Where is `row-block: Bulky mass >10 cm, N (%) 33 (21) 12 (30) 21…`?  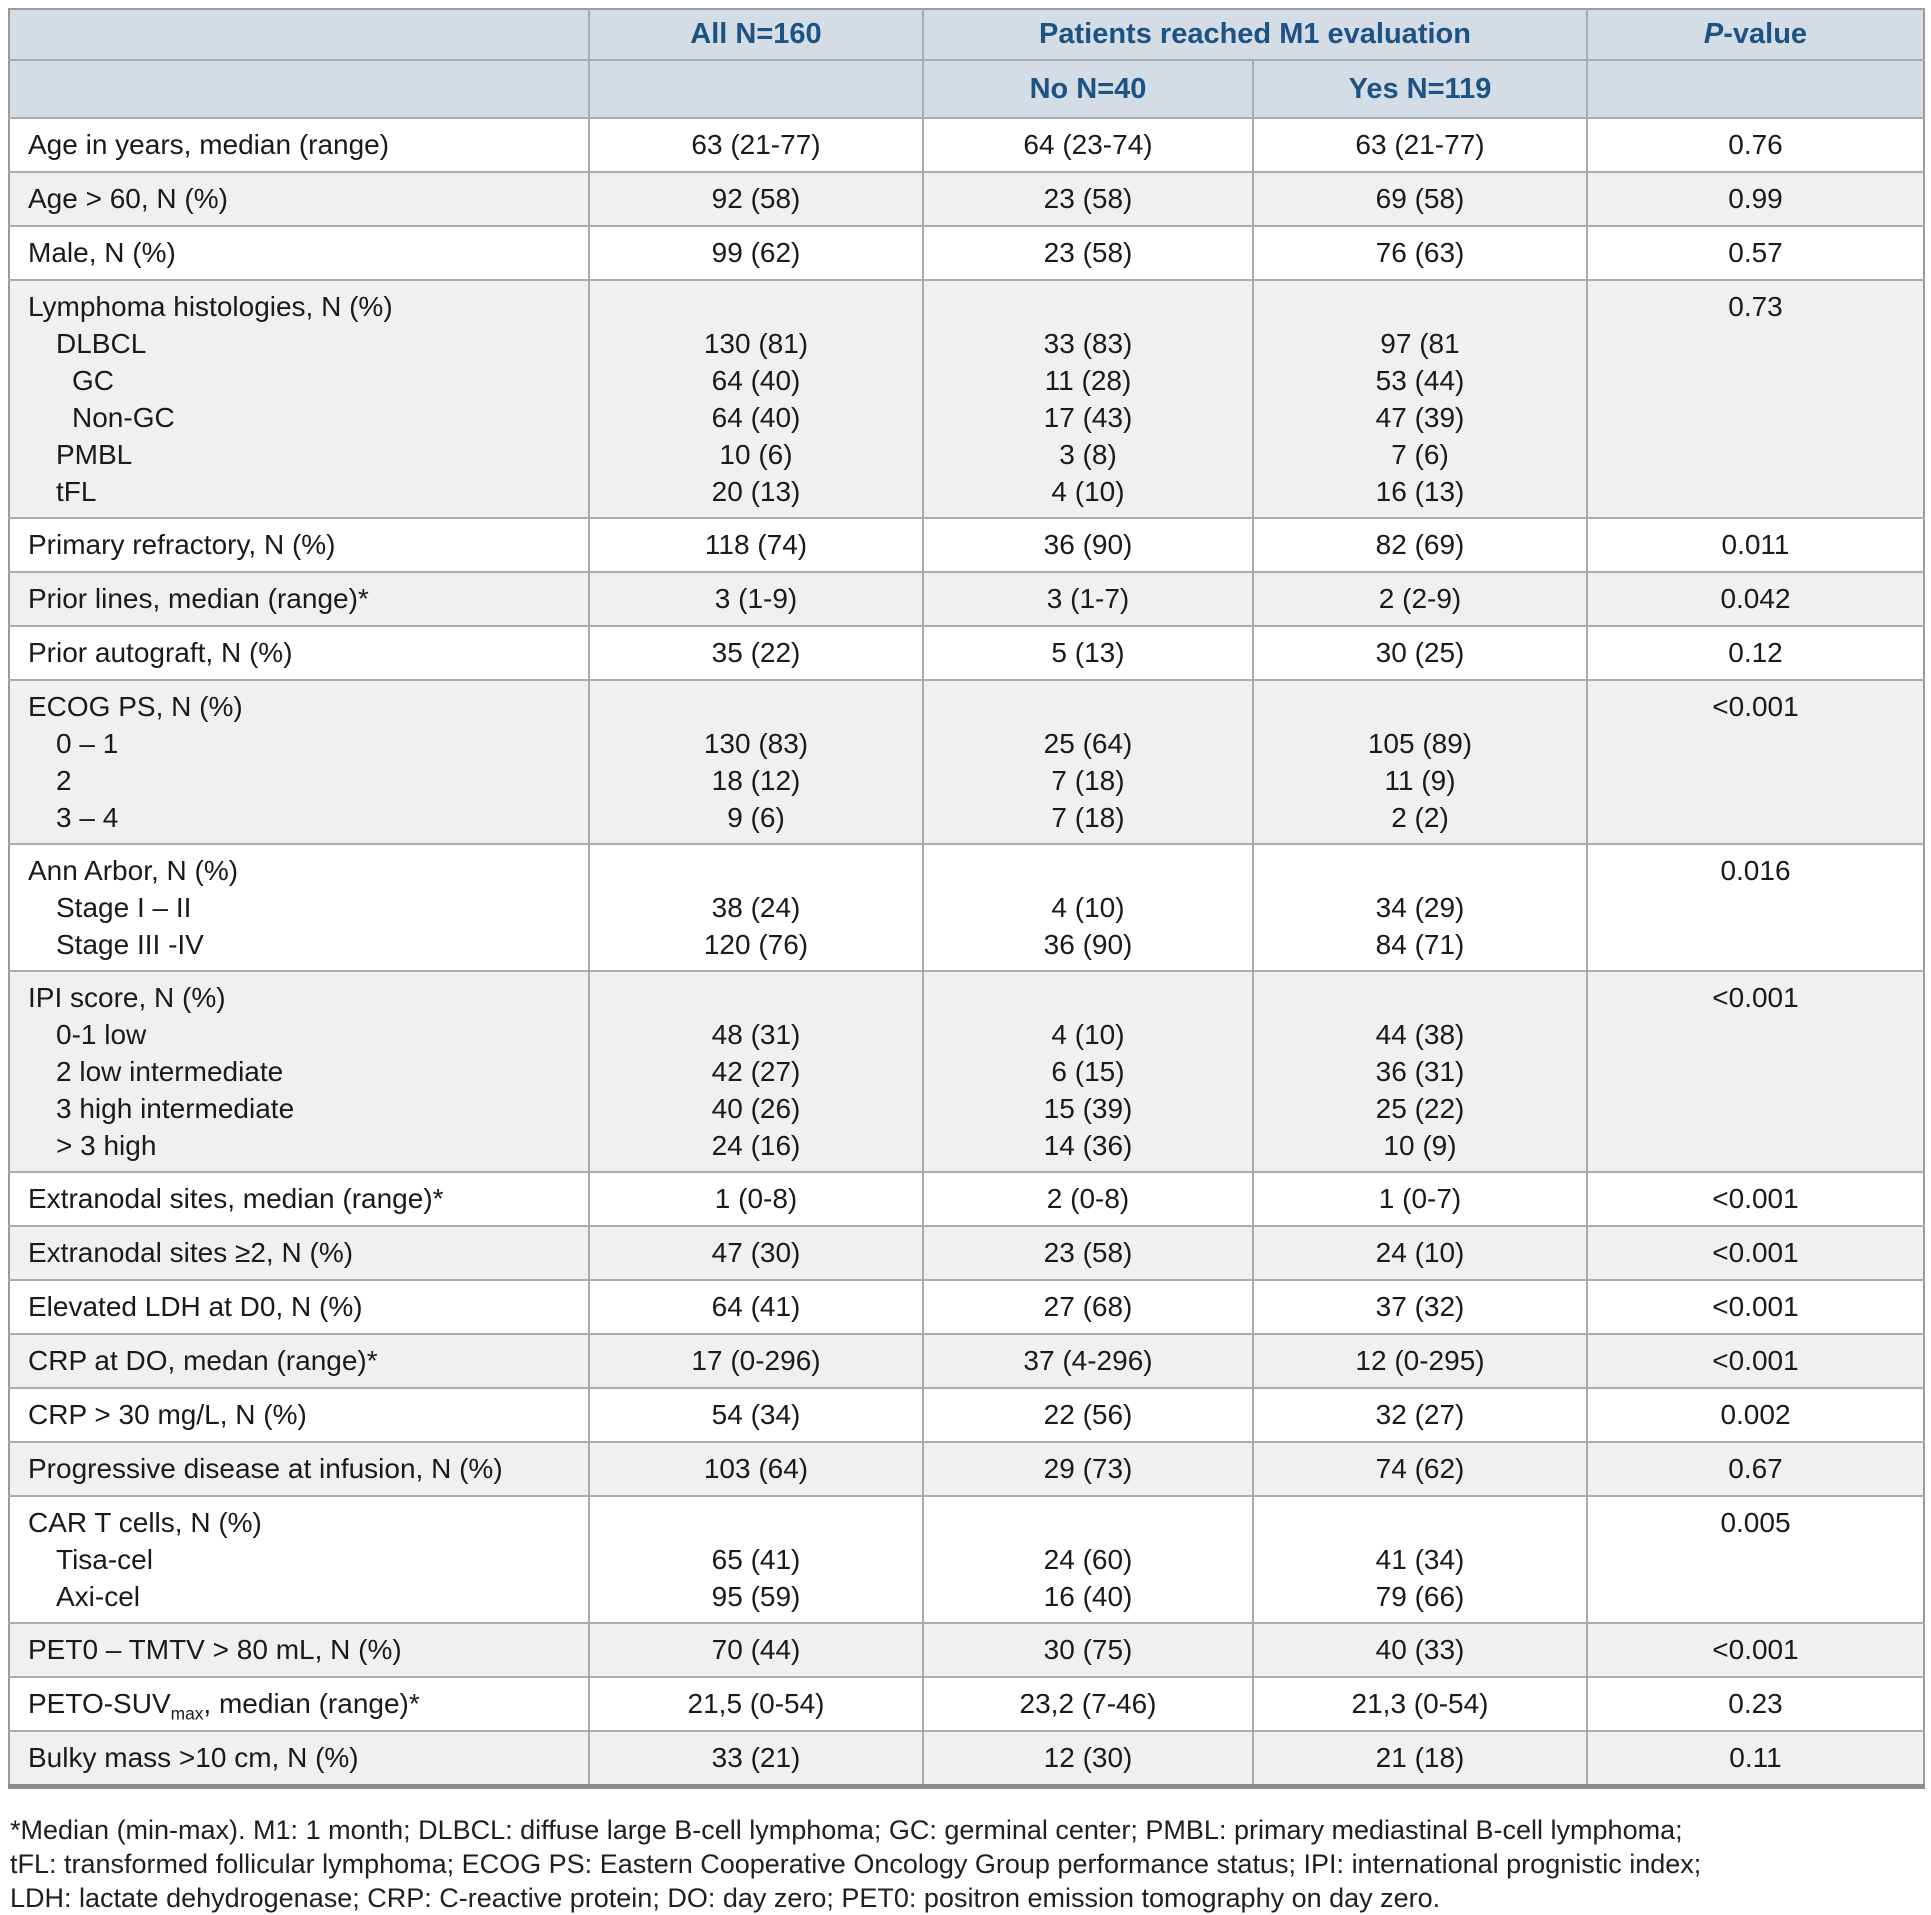 row-block: Bulky mass >10 cm, N (%) 33 (21) 12 (30) 21… is located at coordinates (966, 1759).